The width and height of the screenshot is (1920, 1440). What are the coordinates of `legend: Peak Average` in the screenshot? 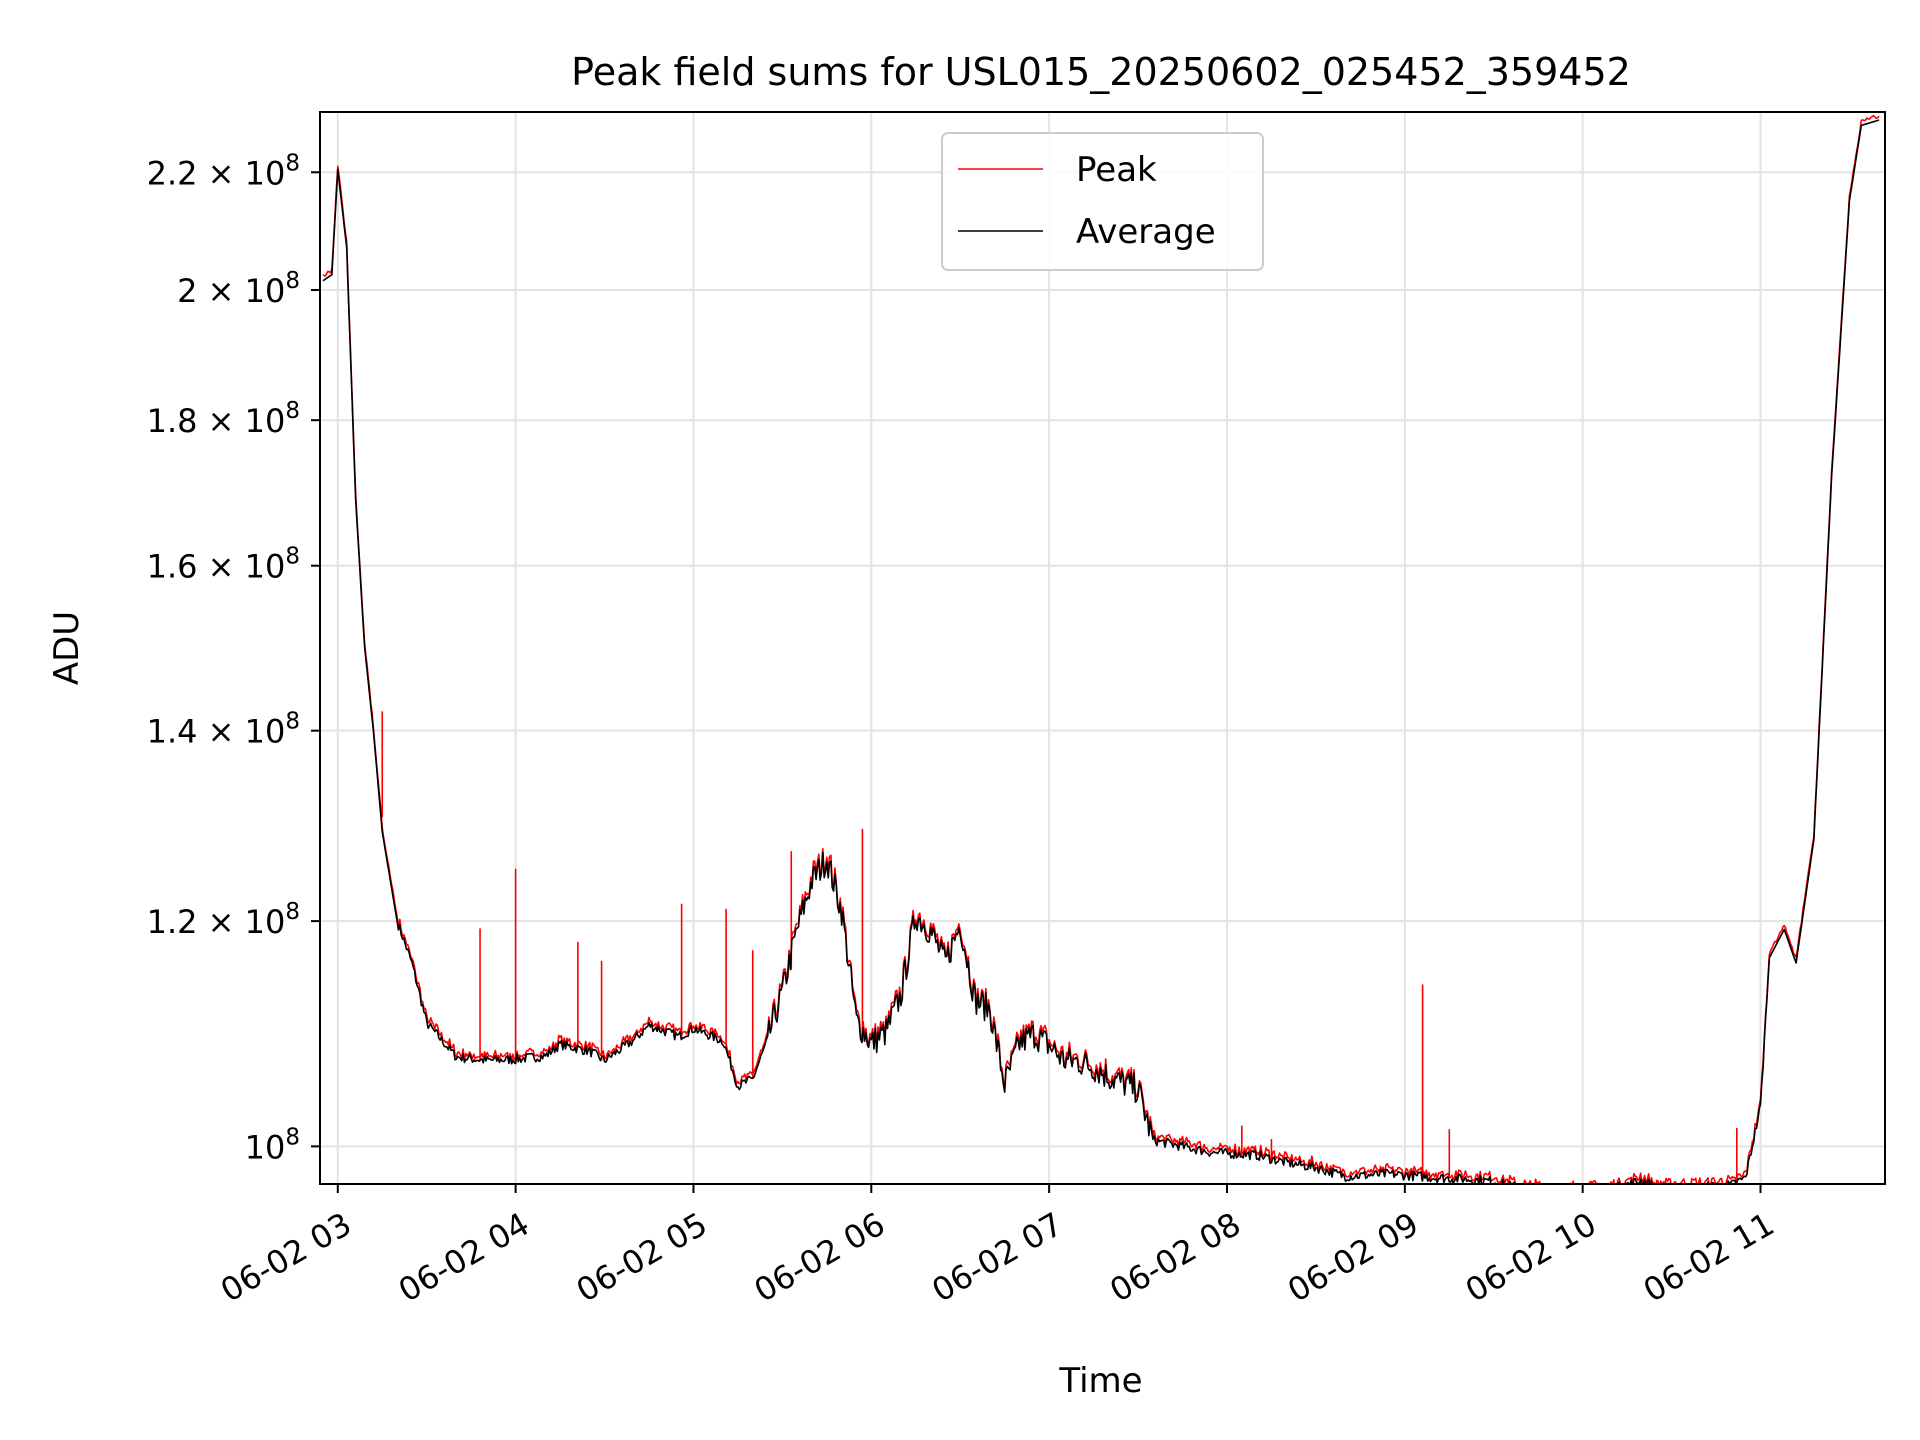 It's located at (1102, 201).